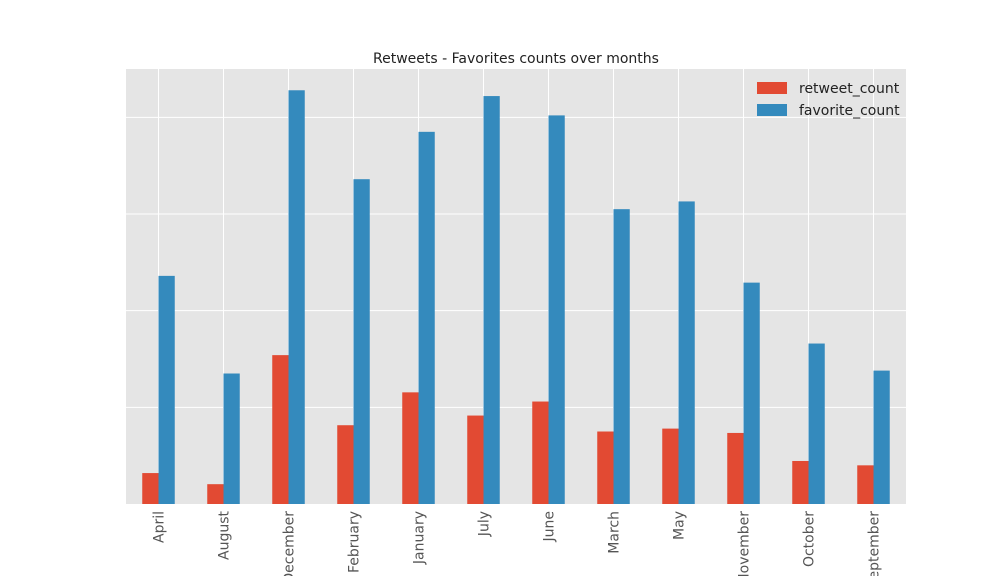  Describe the element at coordinates (215, 494) in the screenshot. I see `bar-retweet-count-august` at that location.